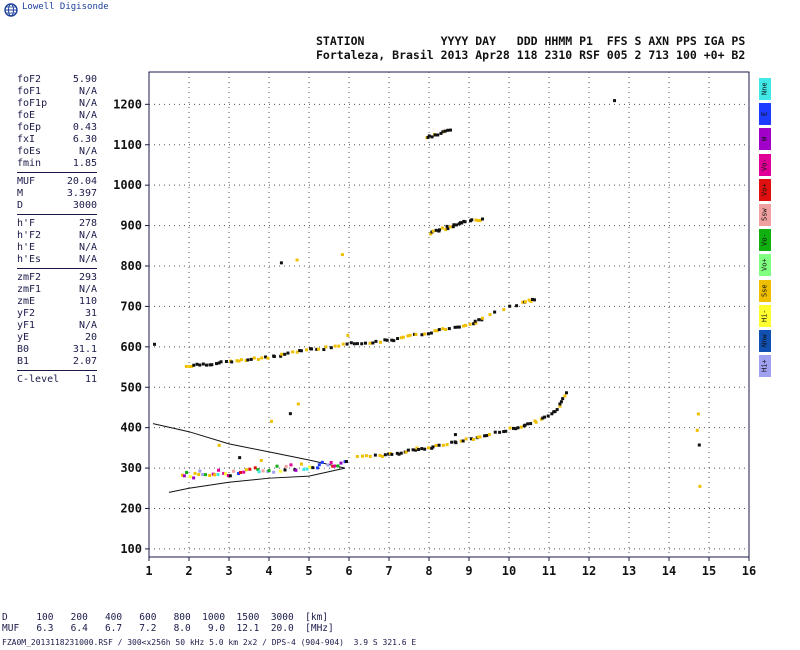  What do you see at coordinates (20, 193) in the screenshot?
I see `param-name: M` at bounding box center [20, 193].